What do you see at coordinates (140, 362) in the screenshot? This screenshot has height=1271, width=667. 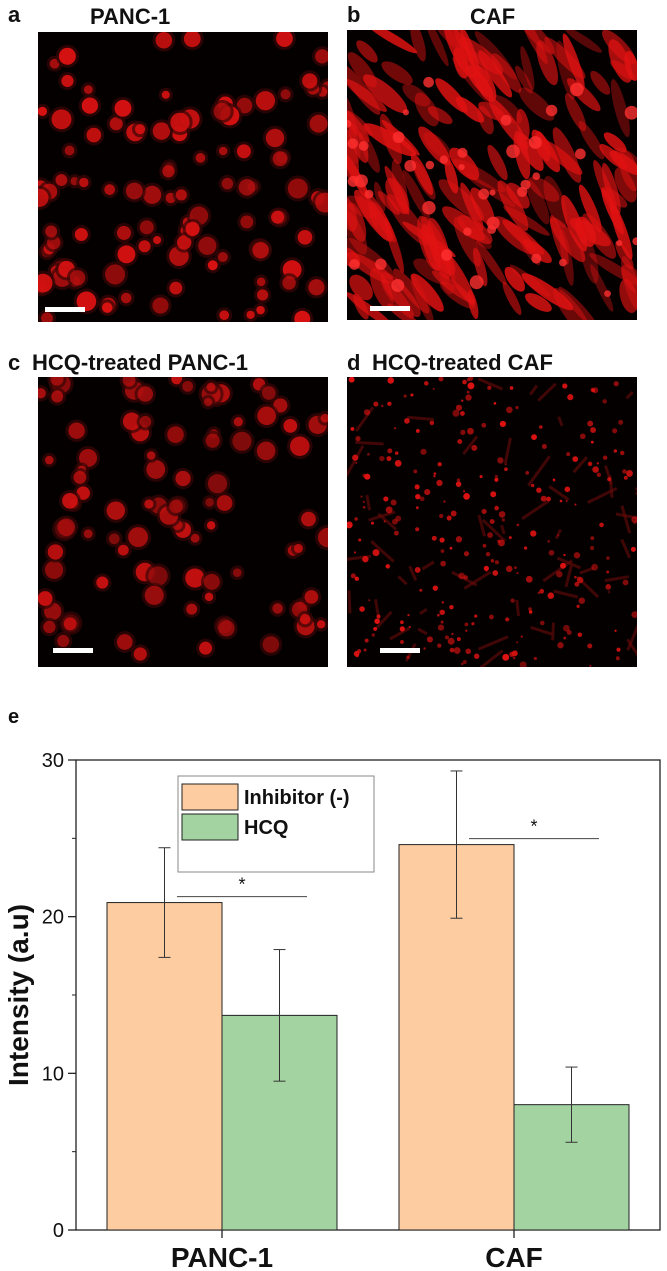 I see `panel-title-c: HCQ-treated PANC-1` at bounding box center [140, 362].